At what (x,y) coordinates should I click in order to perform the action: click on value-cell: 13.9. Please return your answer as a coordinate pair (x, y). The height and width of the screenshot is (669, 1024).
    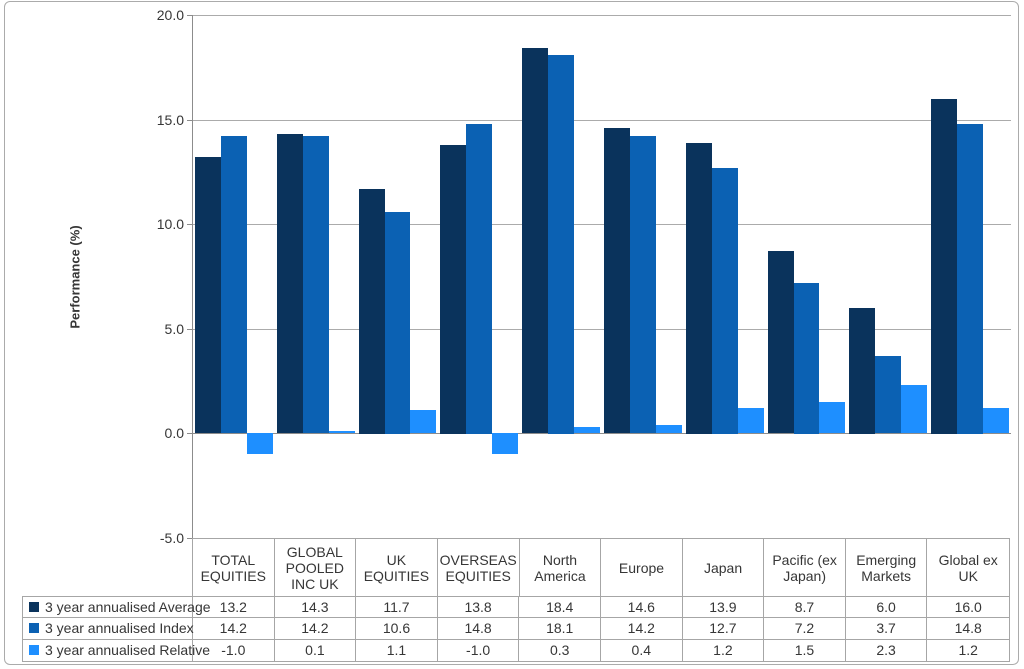
    Looking at the image, I should click on (723, 608).